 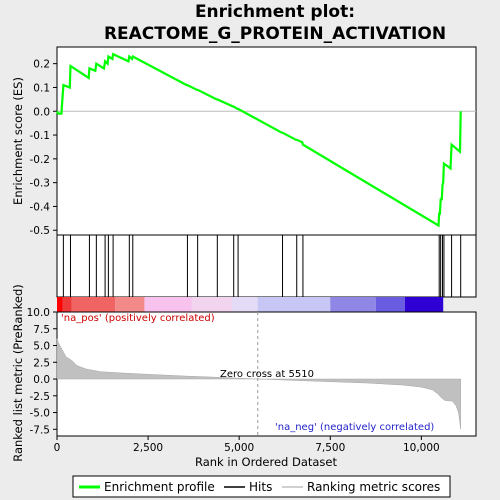 What do you see at coordinates (138, 318) in the screenshot?
I see `pos-correlated-label: 'na_pos' (positively correlated)` at bounding box center [138, 318].